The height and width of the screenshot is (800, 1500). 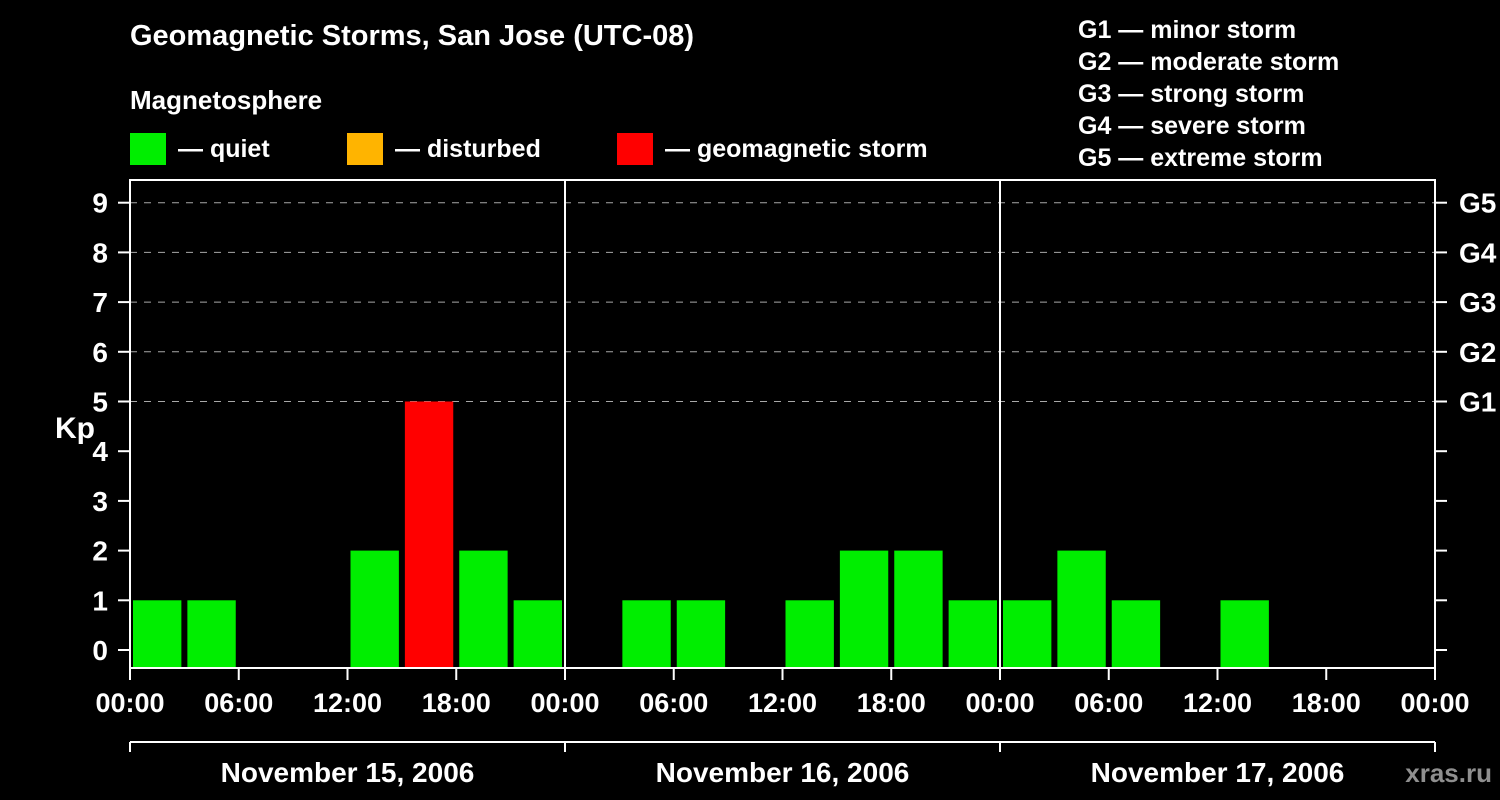 I want to click on date-label: November 15, 2006, so click(x=348, y=772).